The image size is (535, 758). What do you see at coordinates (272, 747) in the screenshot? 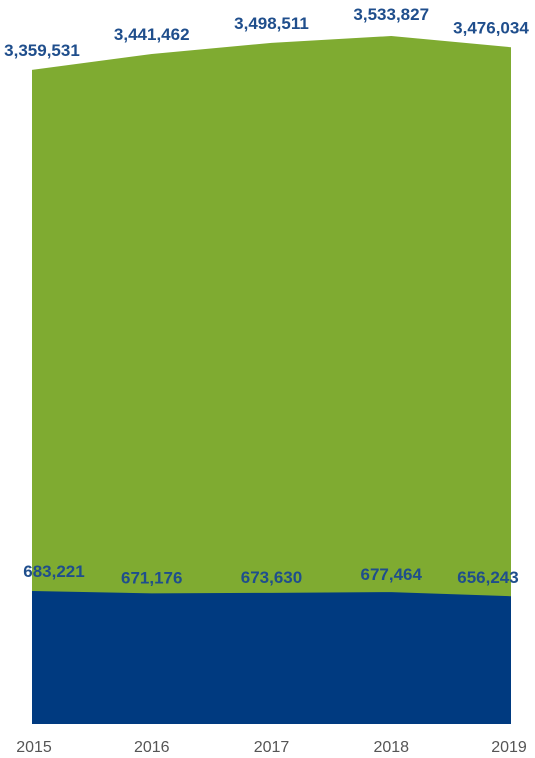
I see `x-tick-label-2017: 2017` at bounding box center [272, 747].